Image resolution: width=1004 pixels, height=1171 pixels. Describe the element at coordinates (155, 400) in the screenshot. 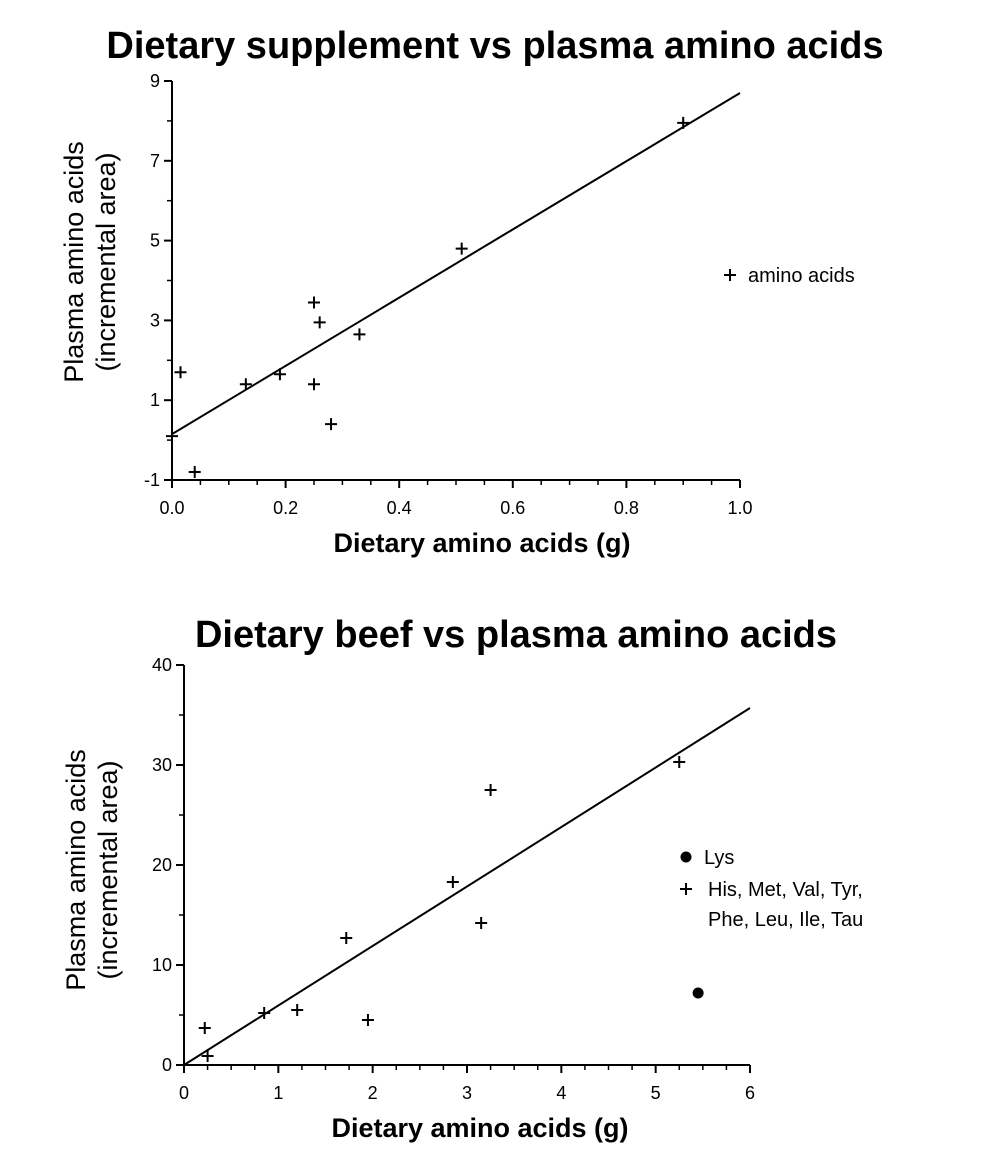

I see `y-tick-label: 1` at that location.